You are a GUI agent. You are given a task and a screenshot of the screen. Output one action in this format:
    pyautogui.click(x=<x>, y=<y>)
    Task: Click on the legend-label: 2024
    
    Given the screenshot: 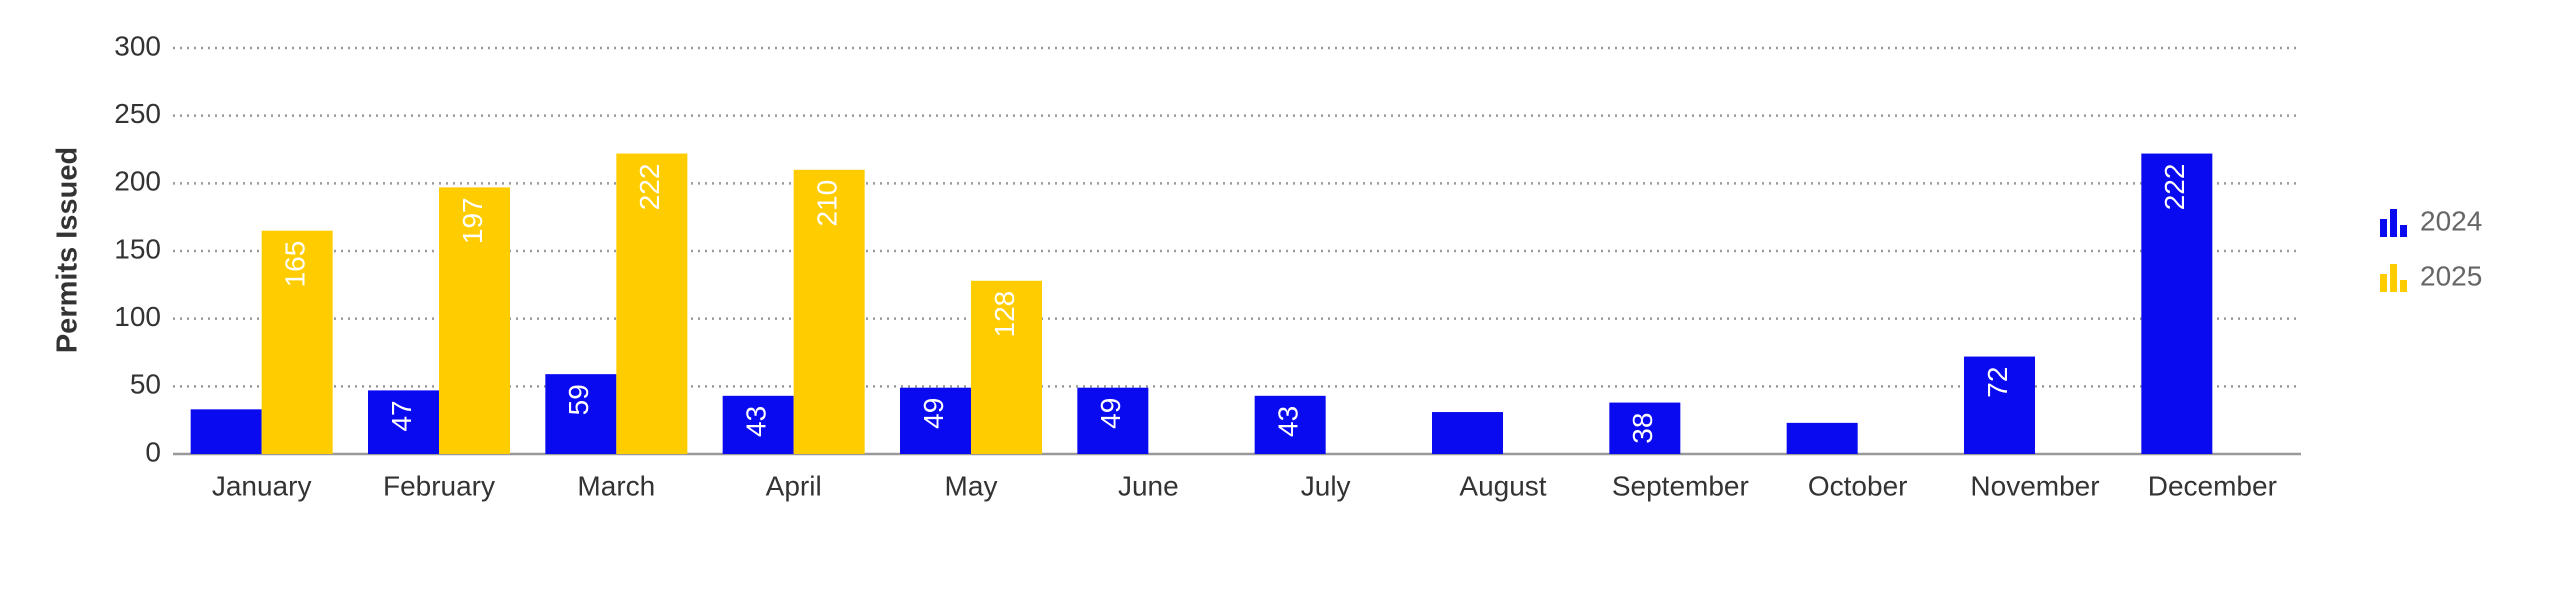 What is the action you would take?
    pyautogui.click(x=2451, y=220)
    